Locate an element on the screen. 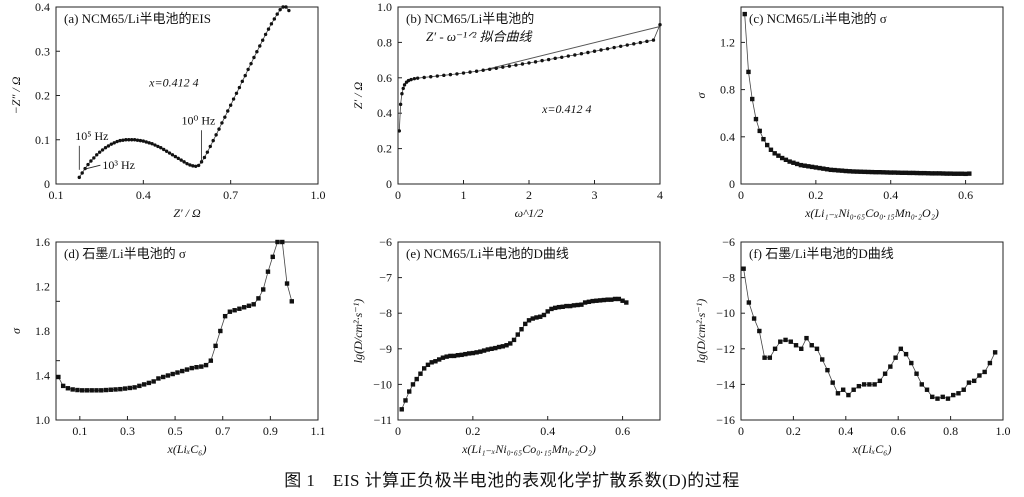 Image resolution: width=1024 pixels, height=497 pixels. x-tick-label: 0.3 is located at coordinates (127, 431).